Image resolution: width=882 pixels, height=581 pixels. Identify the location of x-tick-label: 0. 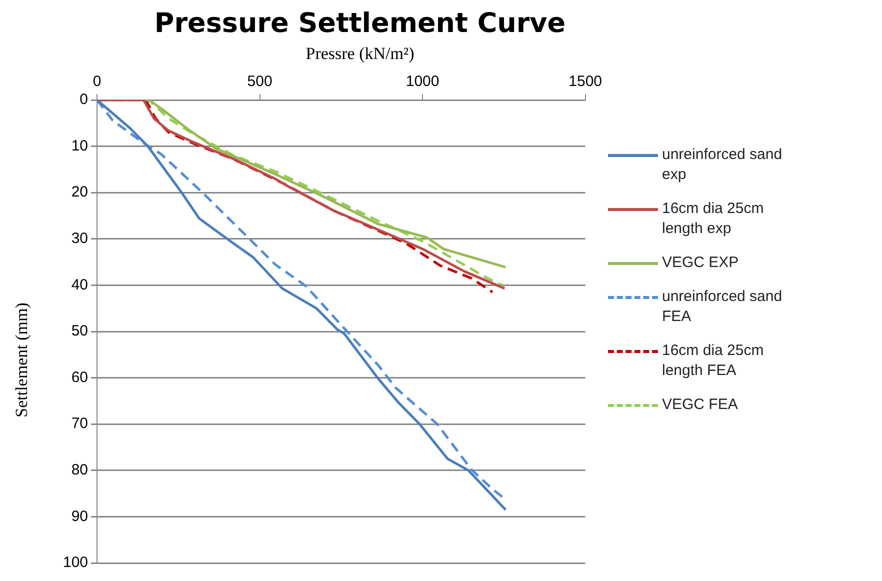
(97, 81).